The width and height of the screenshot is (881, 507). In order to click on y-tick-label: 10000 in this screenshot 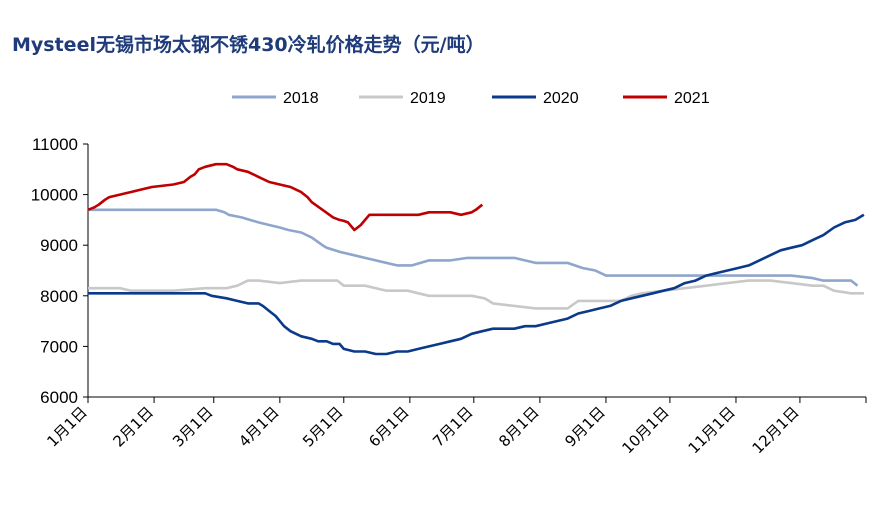, I will do `click(54, 195)`.